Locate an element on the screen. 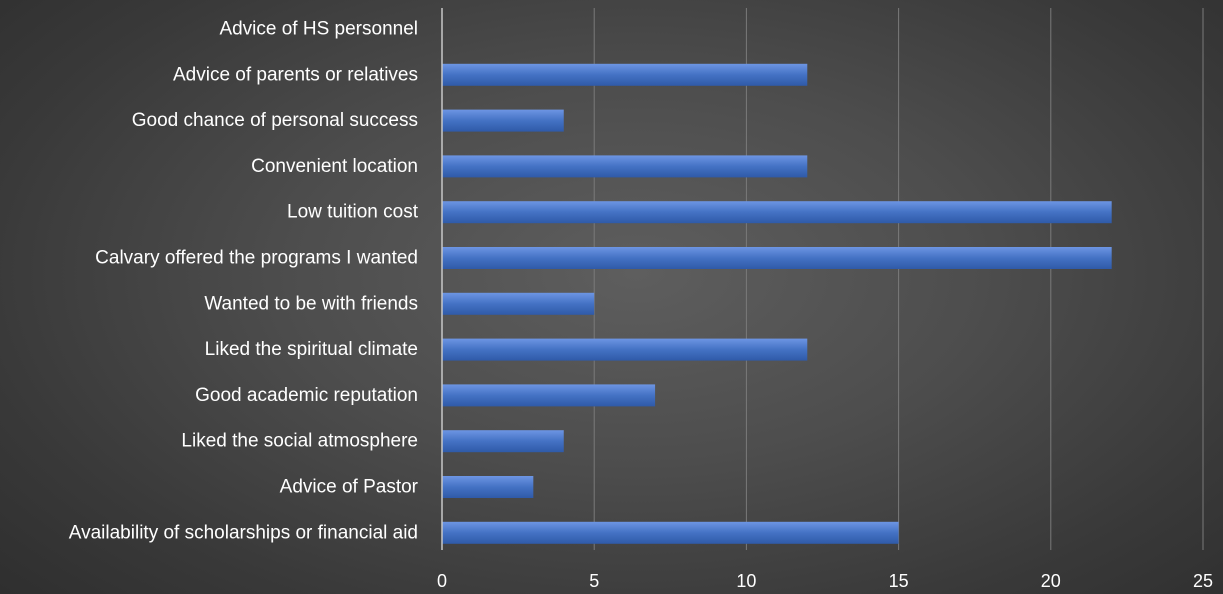  x-tick-label: 15 is located at coordinates (899, 581).